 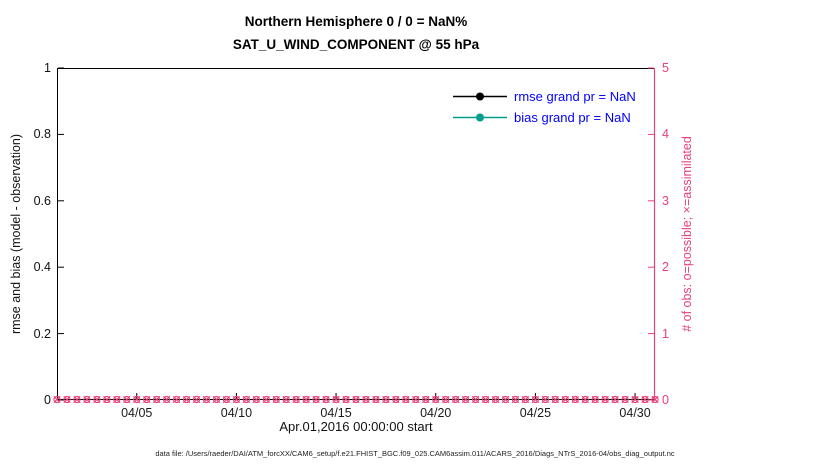 What do you see at coordinates (42, 333) in the screenshot?
I see `left-y-tick-label: 0.2` at bounding box center [42, 333].